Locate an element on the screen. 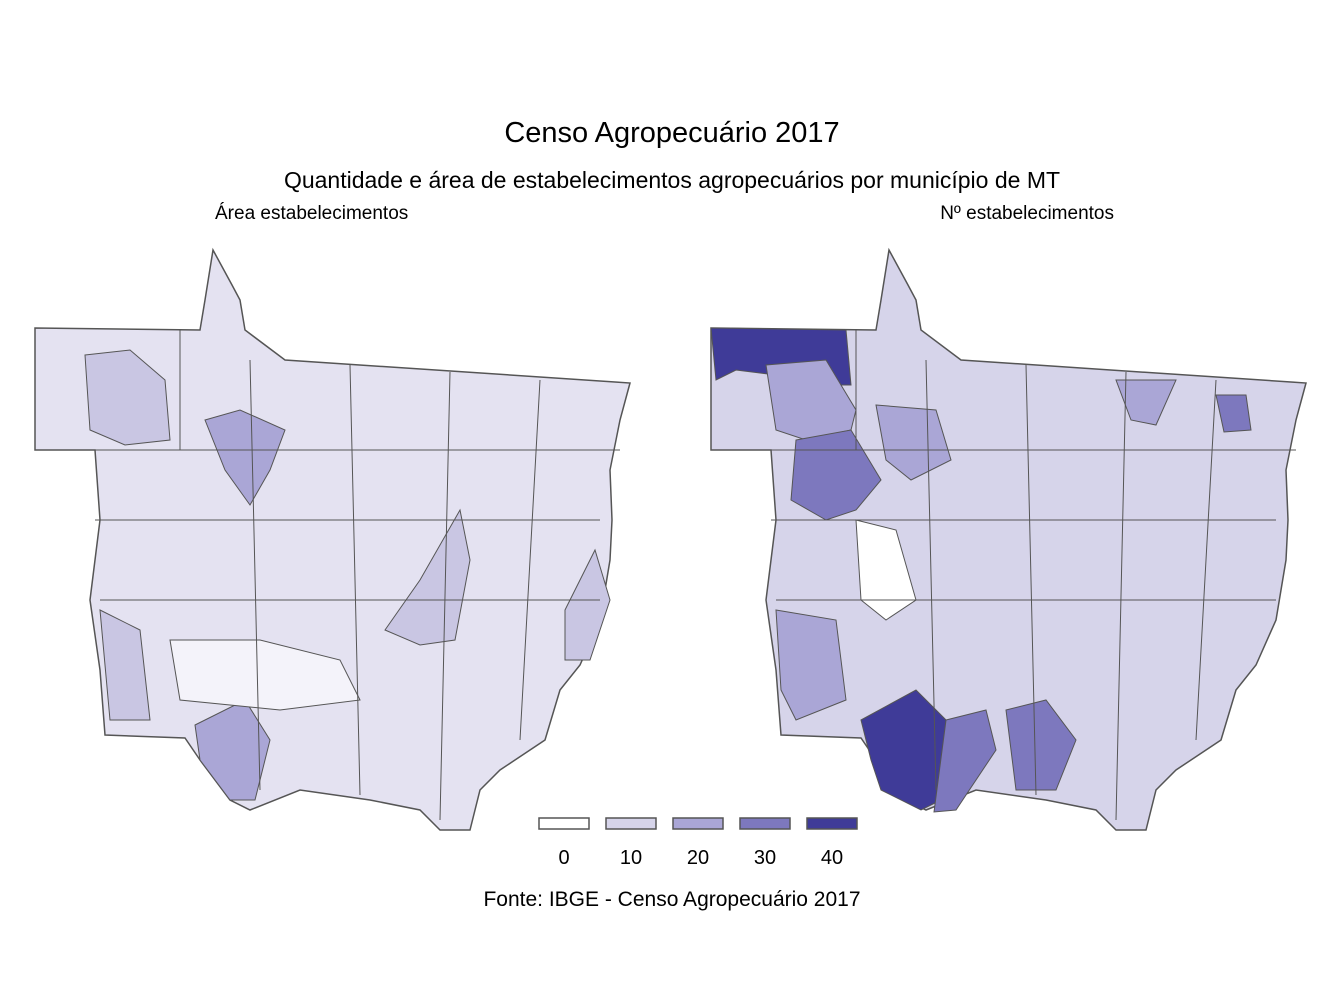  panel-label: Nº estabelecimentos is located at coordinates (1027, 213).